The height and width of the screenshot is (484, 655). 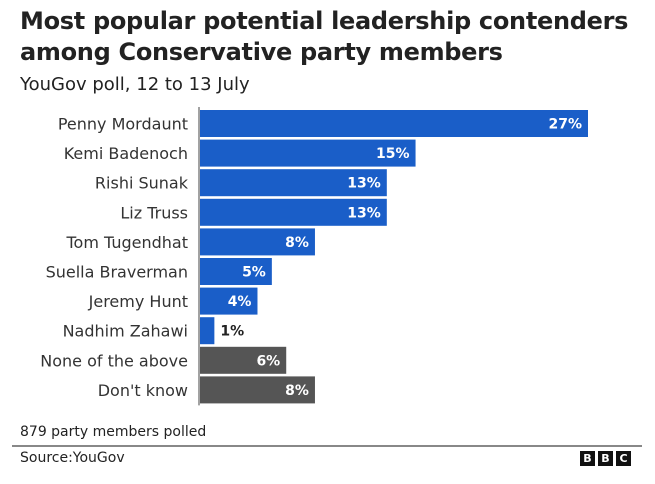 I want to click on bbc-logo: B B C, so click(x=605, y=458).